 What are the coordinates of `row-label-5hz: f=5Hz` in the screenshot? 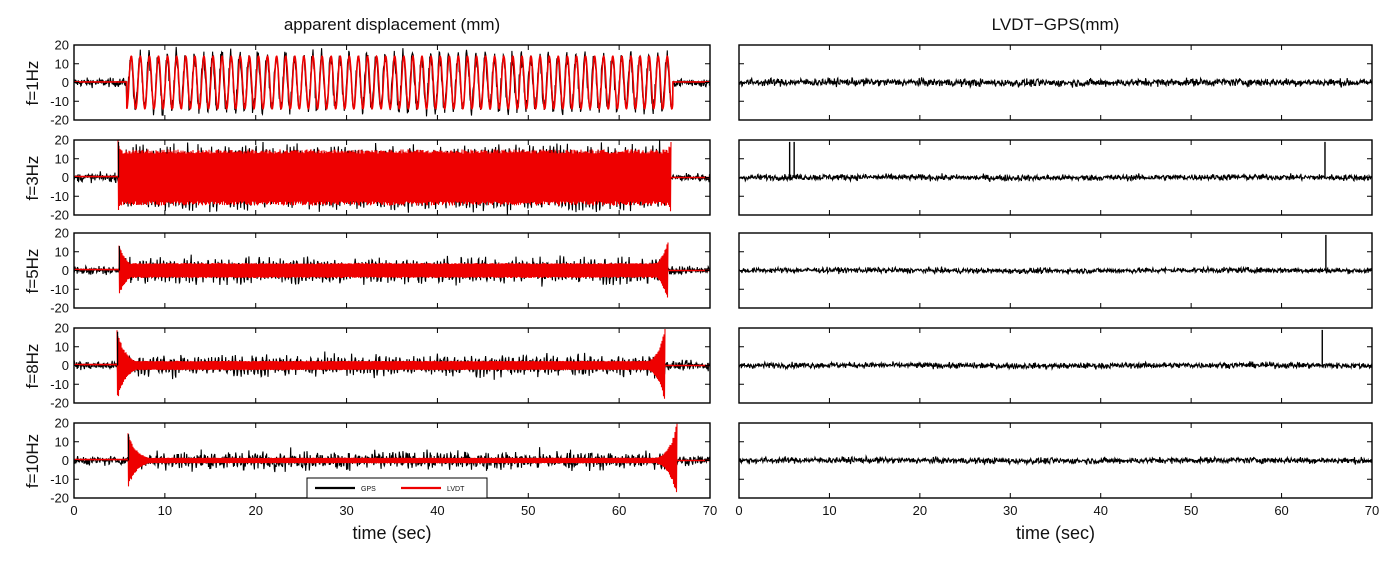 It's located at (32, 270).